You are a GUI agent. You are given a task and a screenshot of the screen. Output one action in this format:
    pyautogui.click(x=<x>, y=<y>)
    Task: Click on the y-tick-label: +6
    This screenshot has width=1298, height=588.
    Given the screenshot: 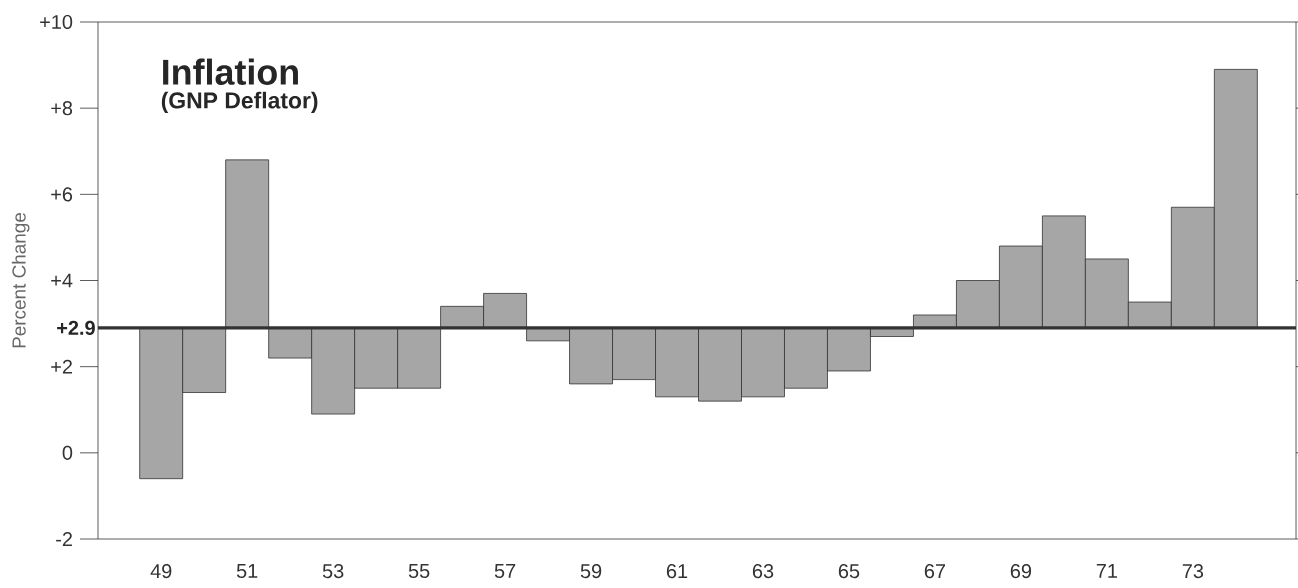 What is the action you would take?
    pyautogui.click(x=62, y=194)
    